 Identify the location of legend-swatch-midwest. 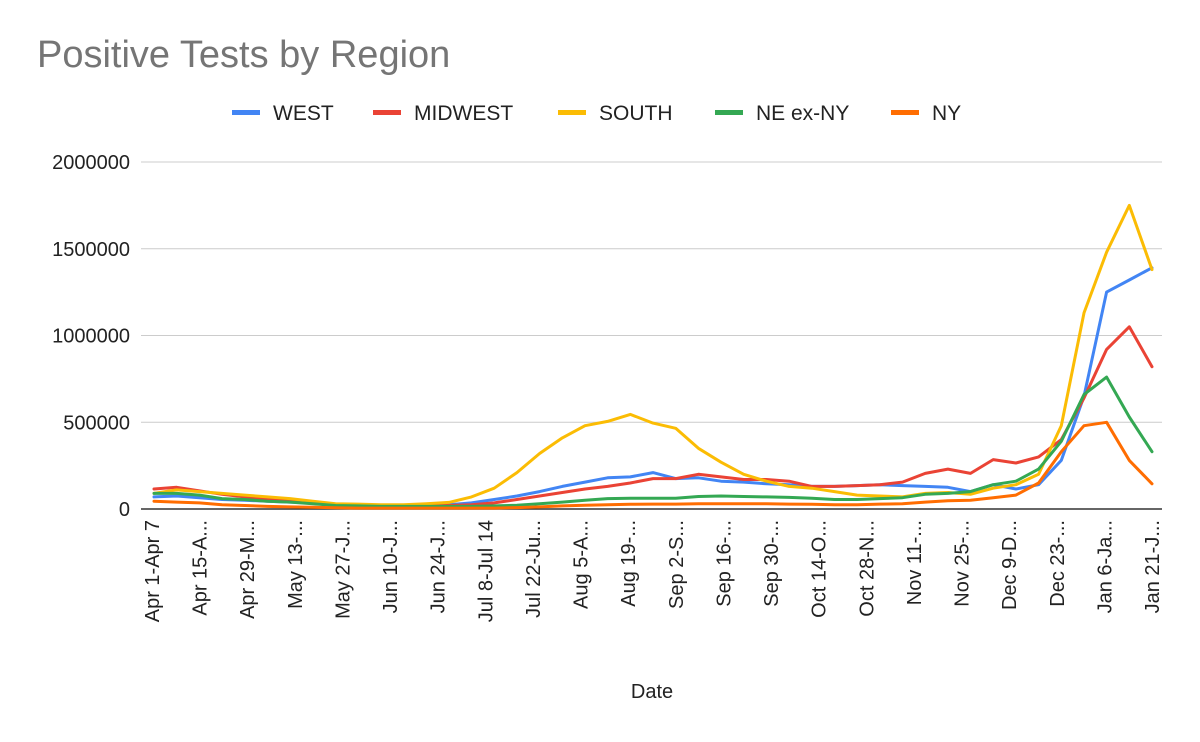
(387, 112).